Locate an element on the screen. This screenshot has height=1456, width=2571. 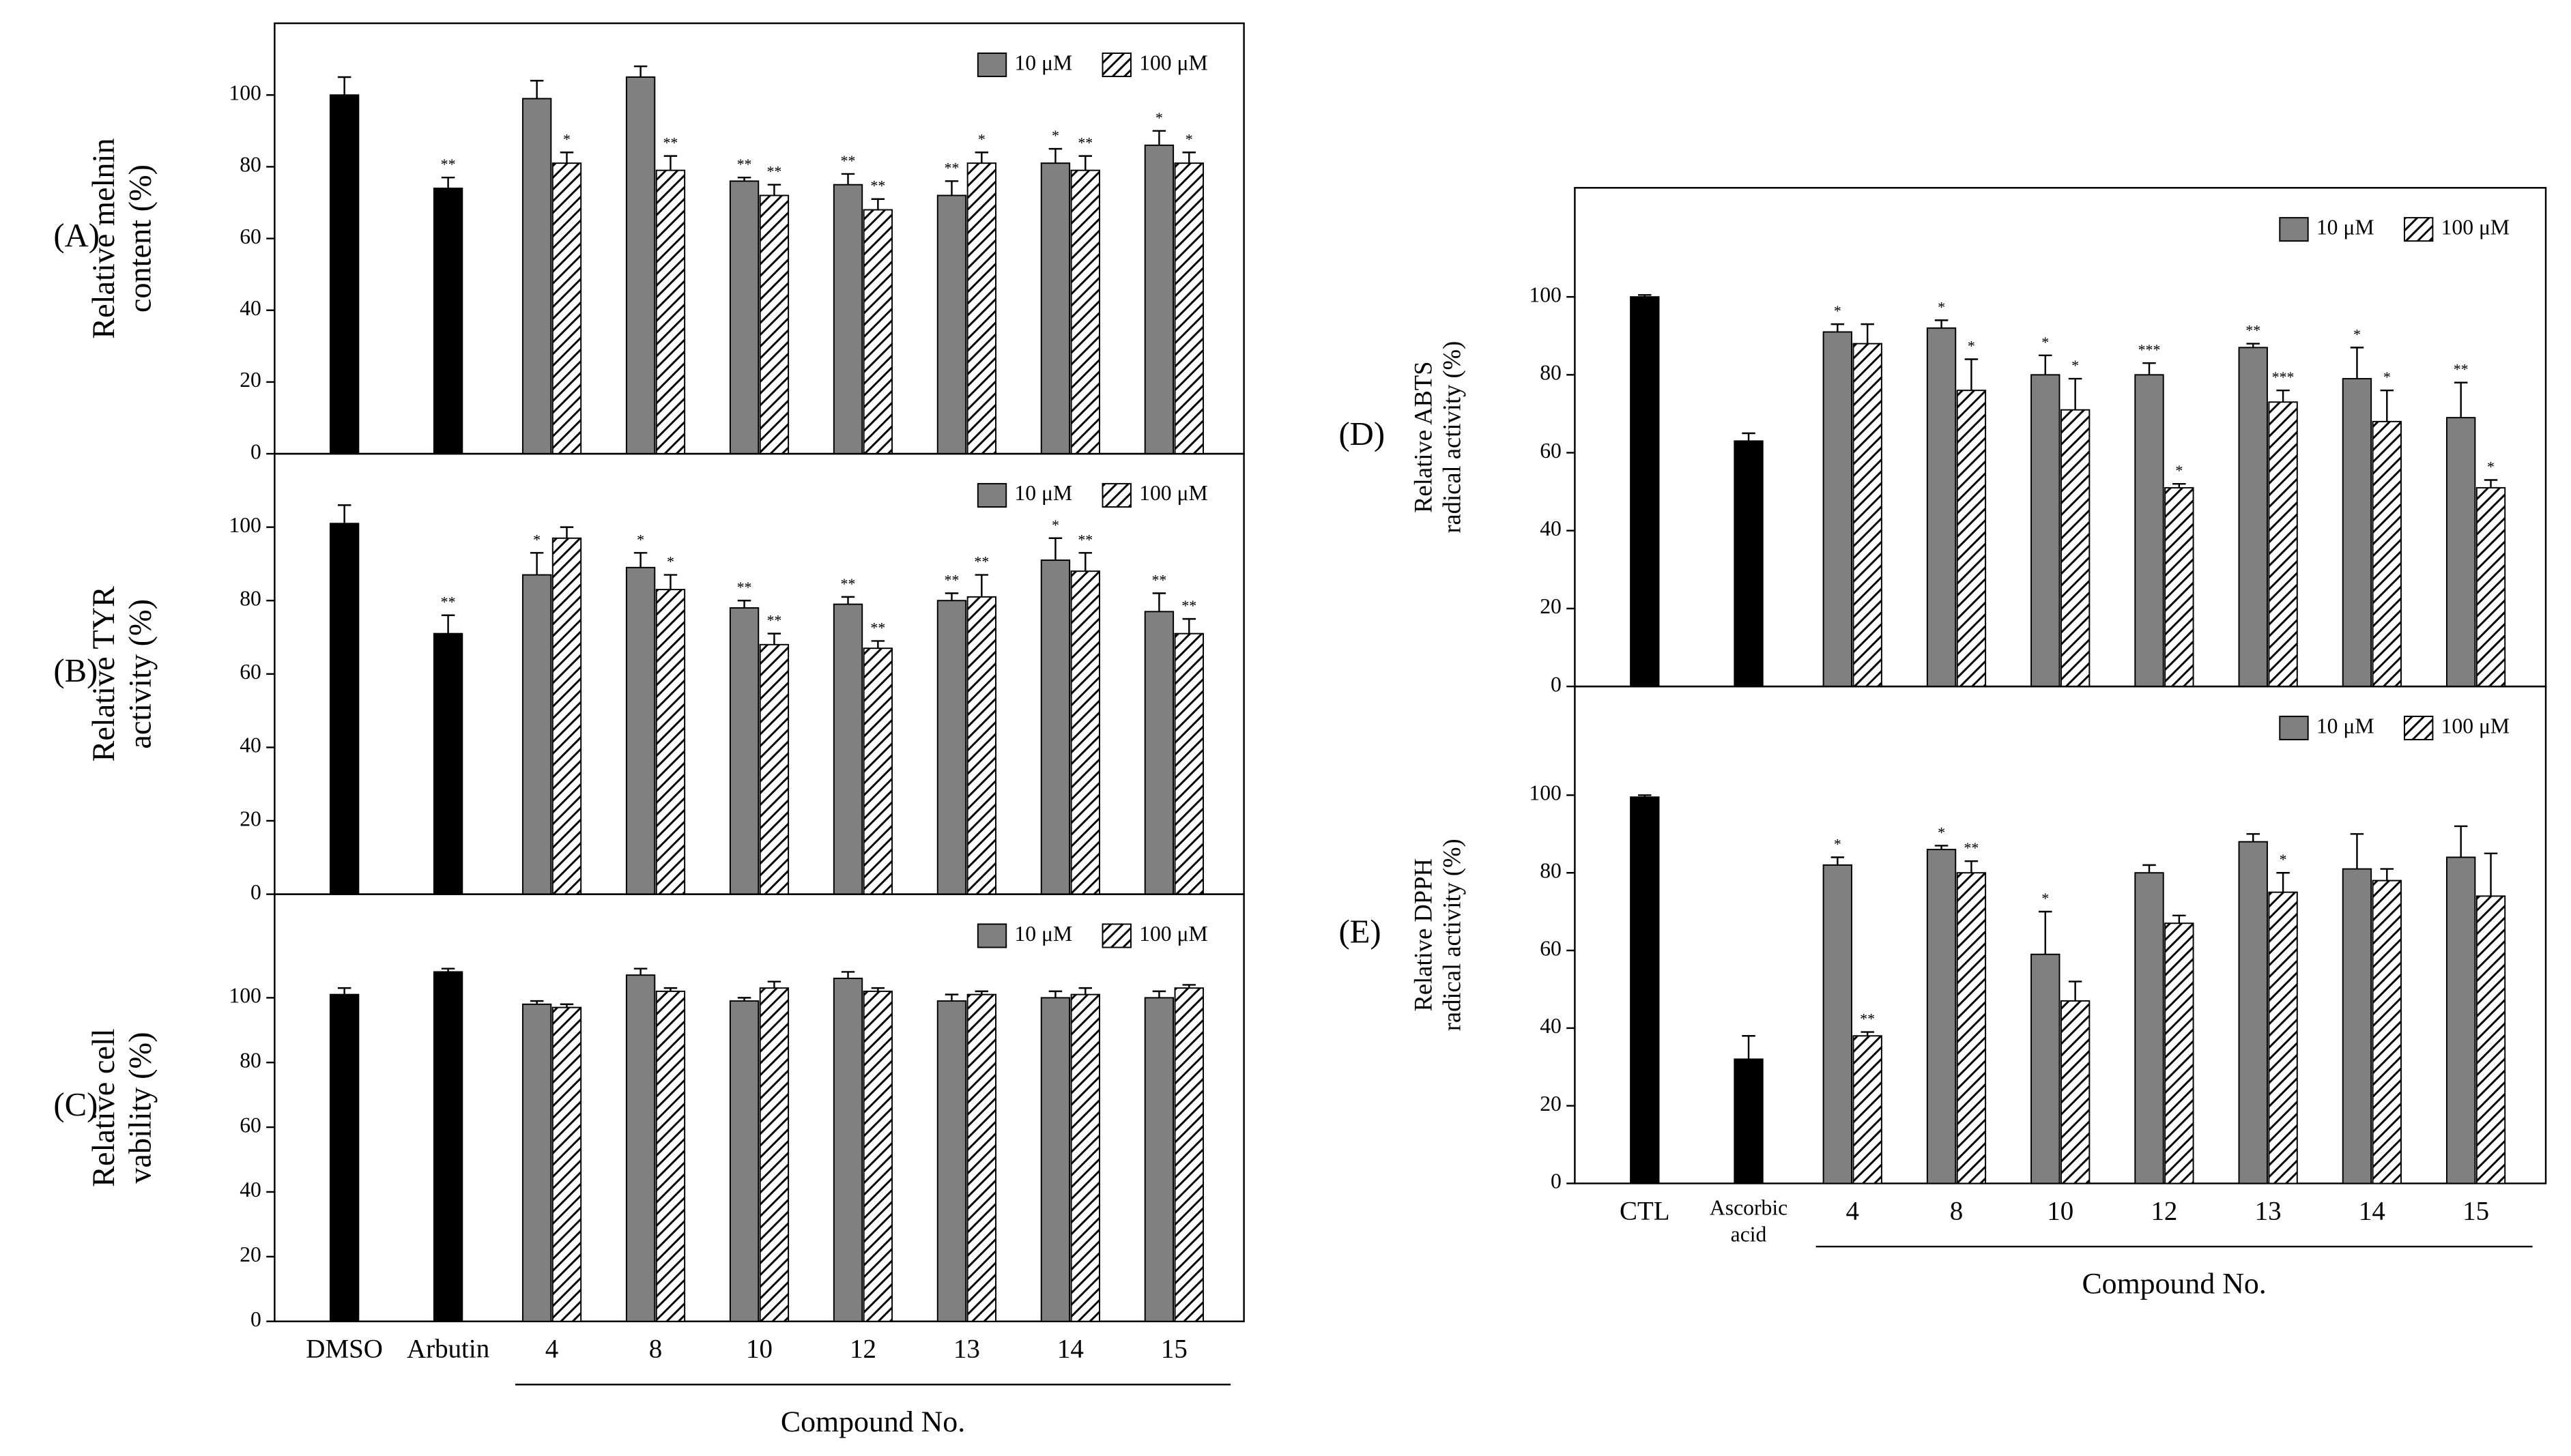
x-tick-label: DMSO is located at coordinates (344, 1348).